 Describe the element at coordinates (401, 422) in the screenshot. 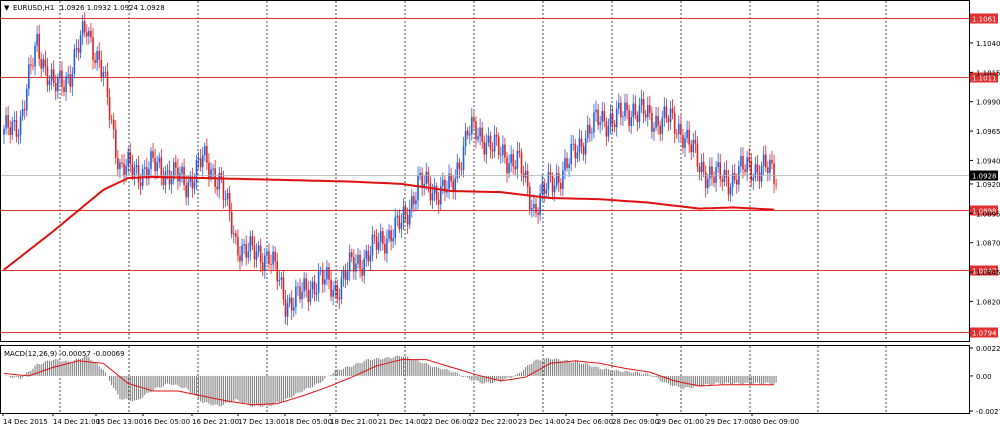

I see `time-axis-label: 21 Dec 14:00` at that location.